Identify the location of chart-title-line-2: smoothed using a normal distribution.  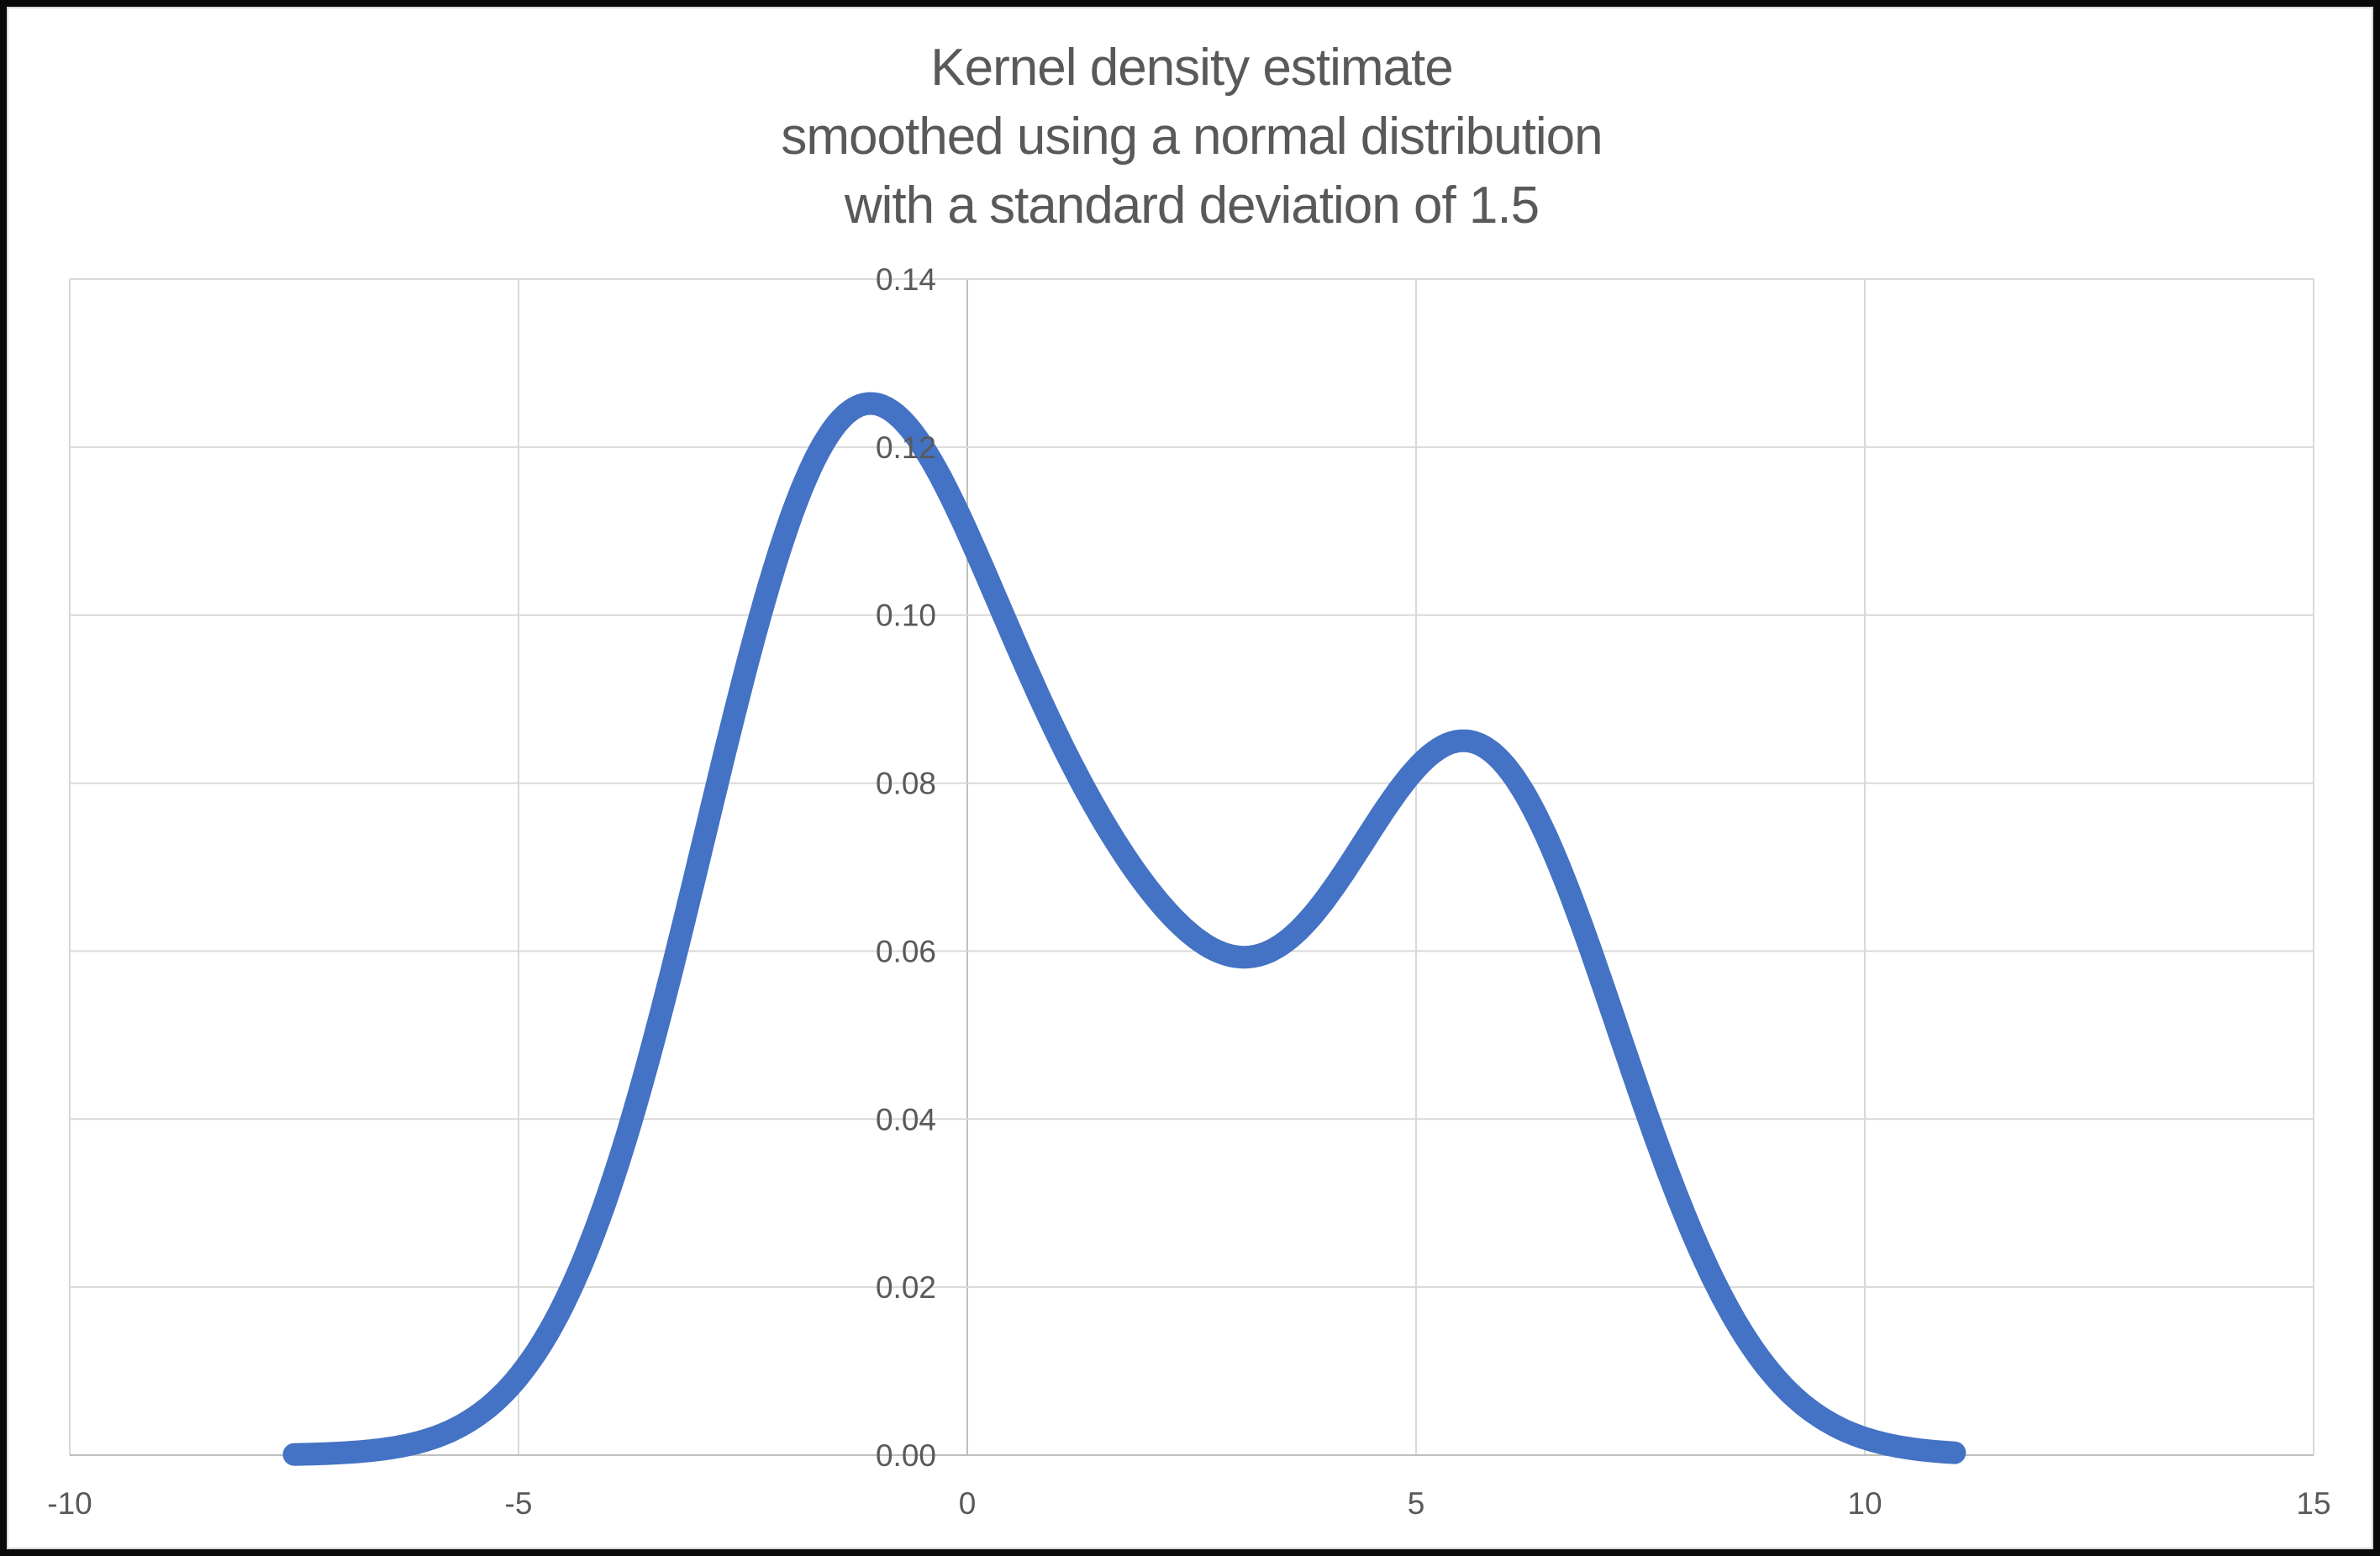
(1192, 137).